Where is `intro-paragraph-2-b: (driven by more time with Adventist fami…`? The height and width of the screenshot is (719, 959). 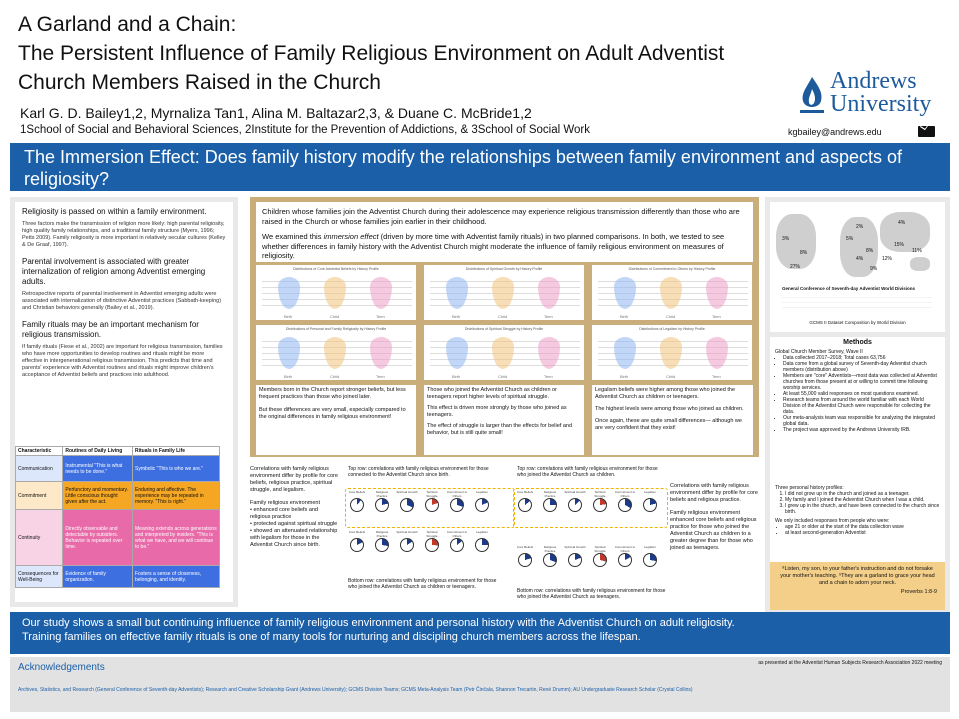
intro-paragraph-2-b: (driven by more time with Adventist fami… is located at coordinates (493, 246).